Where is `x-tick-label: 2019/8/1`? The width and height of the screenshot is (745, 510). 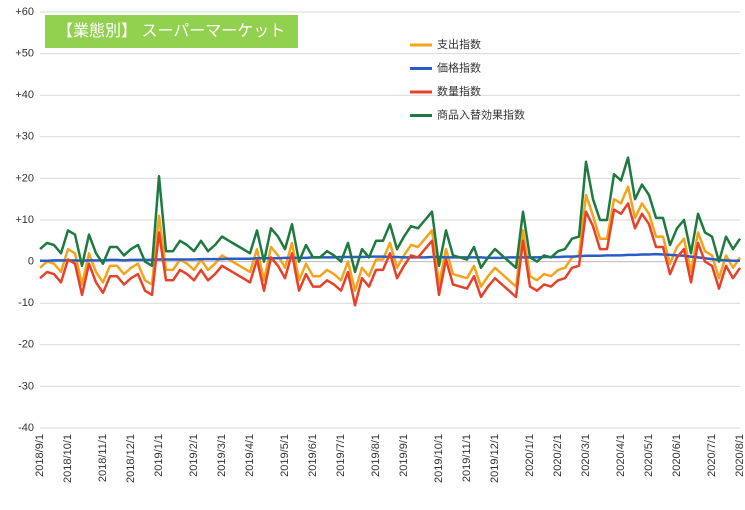
x-tick-label: 2019/8/1 is located at coordinates (376, 455).